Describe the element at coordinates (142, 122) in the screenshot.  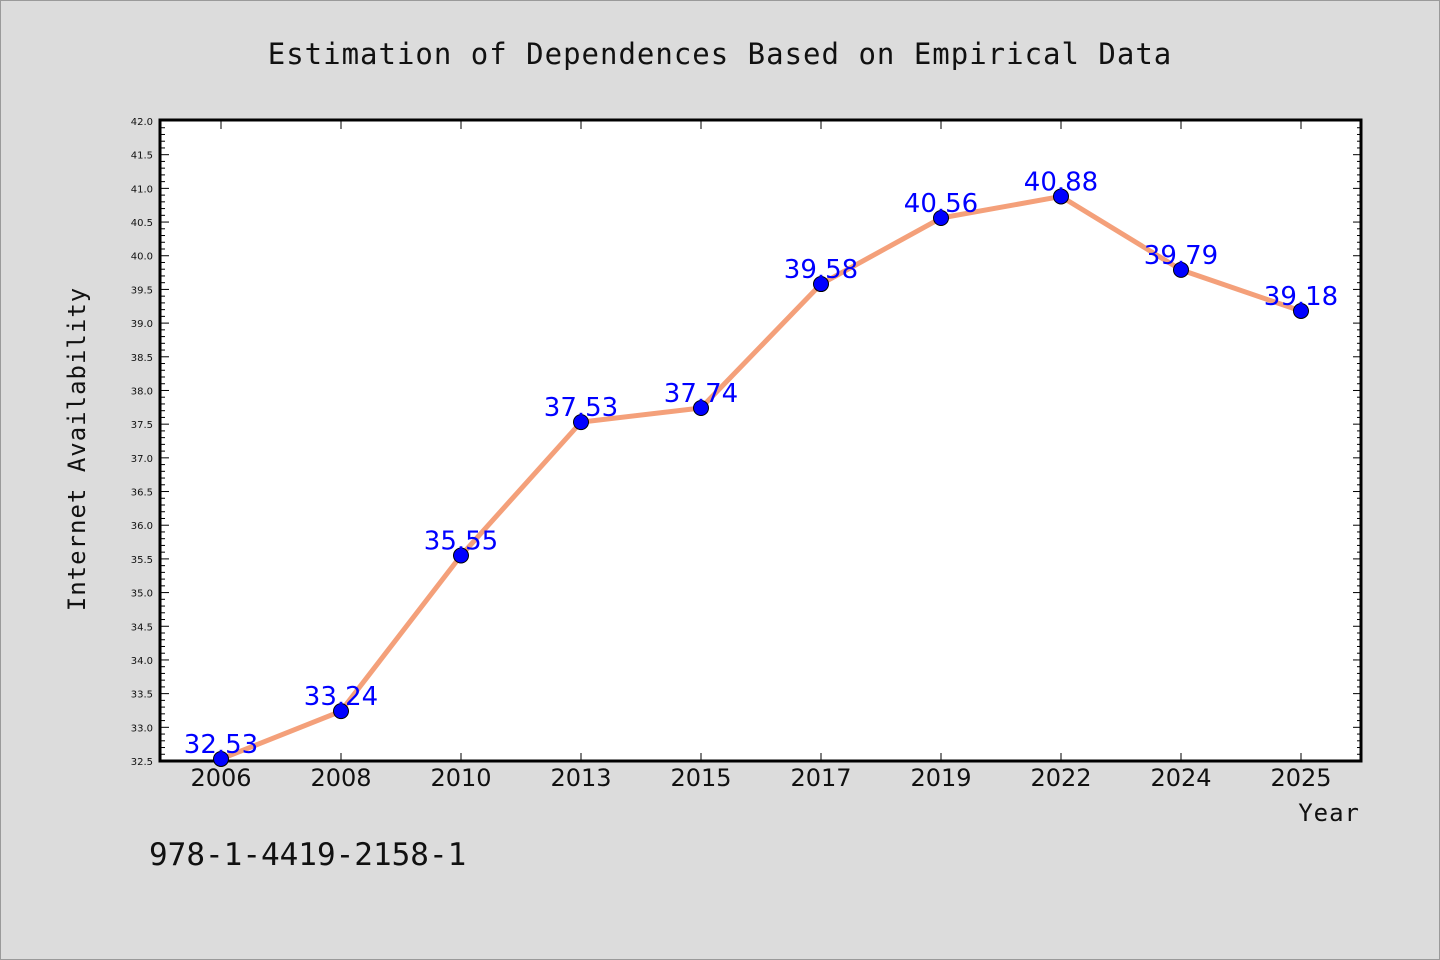
I see `y-tick-label: 42.0` at that location.